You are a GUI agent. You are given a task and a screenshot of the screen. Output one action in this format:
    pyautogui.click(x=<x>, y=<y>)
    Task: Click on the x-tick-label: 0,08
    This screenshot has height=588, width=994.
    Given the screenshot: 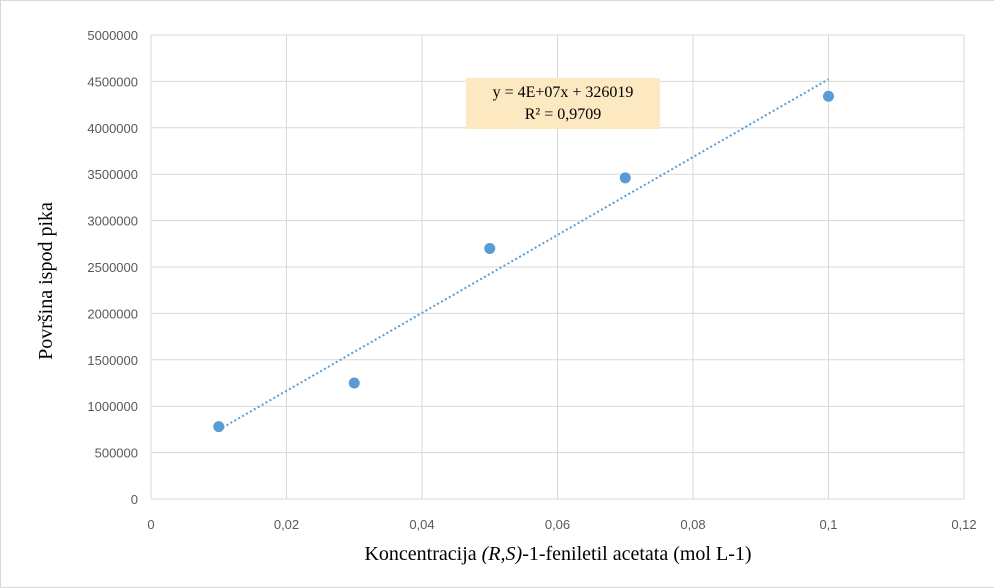 What is the action you would take?
    pyautogui.click(x=692, y=524)
    